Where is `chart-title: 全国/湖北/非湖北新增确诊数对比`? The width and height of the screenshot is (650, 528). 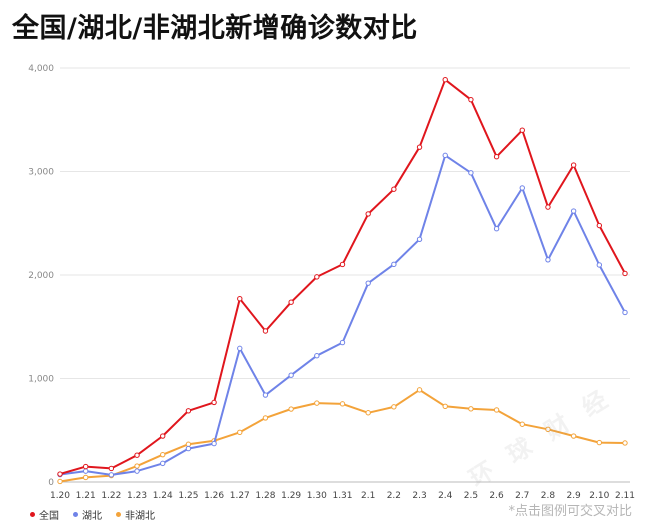 chart-title: 全国/湖北/非湖北新增确诊数对比 is located at coordinates (215, 28).